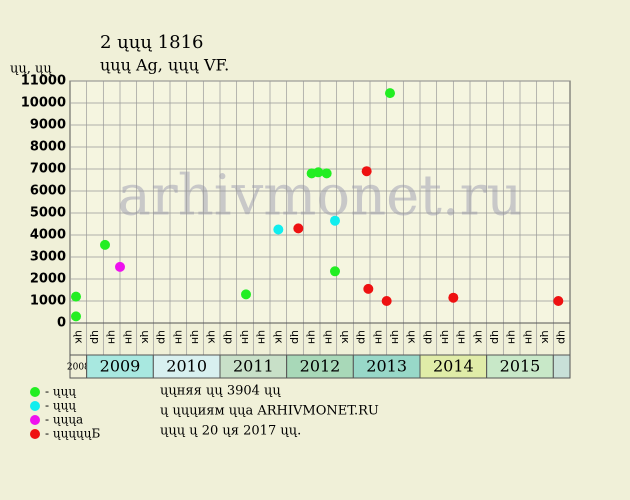 This screenshot has width=630, height=500. What do you see at coordinates (164, 65) in the screenshot?
I see `chart-subtitle: ųųų Ag, ųųų VF.` at bounding box center [164, 65].